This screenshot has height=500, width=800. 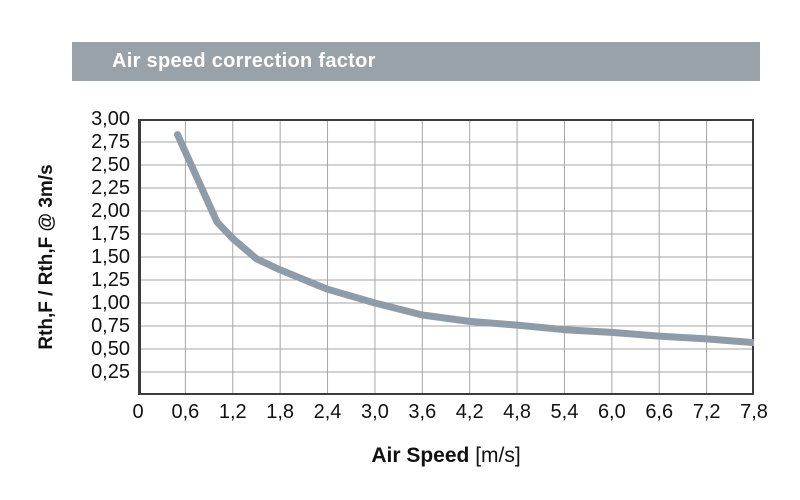 What do you see at coordinates (110, 188) in the screenshot?
I see `y-tick-label: 2,25` at bounding box center [110, 188].